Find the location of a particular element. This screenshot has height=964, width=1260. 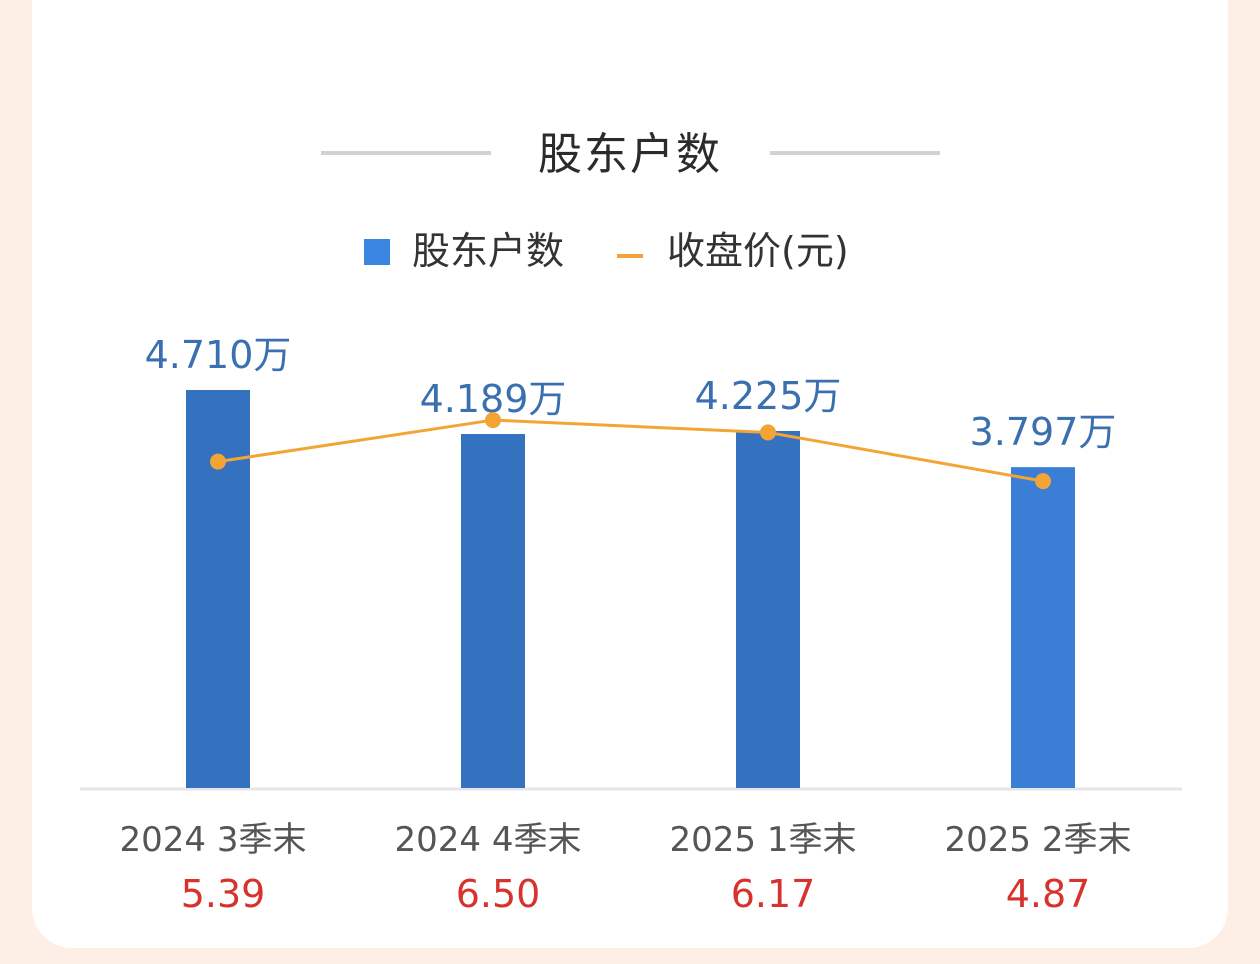

bar-value-label-0: 4.710万 is located at coordinates (218, 355).